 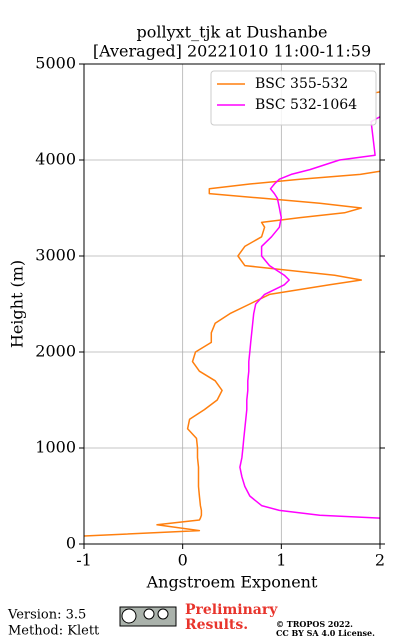 I want to click on y-tick-label: 0, so click(x=71, y=543).